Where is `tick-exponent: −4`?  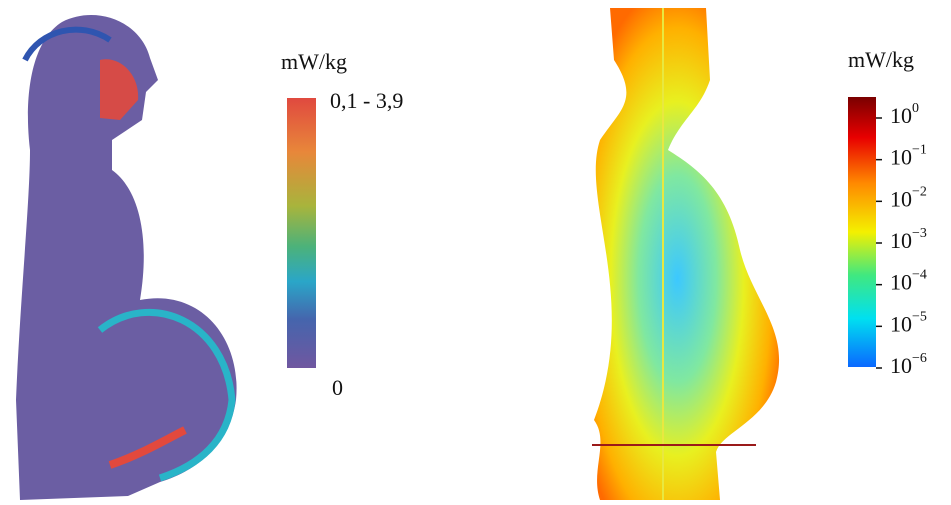 tick-exponent: −4 is located at coordinates (919, 275).